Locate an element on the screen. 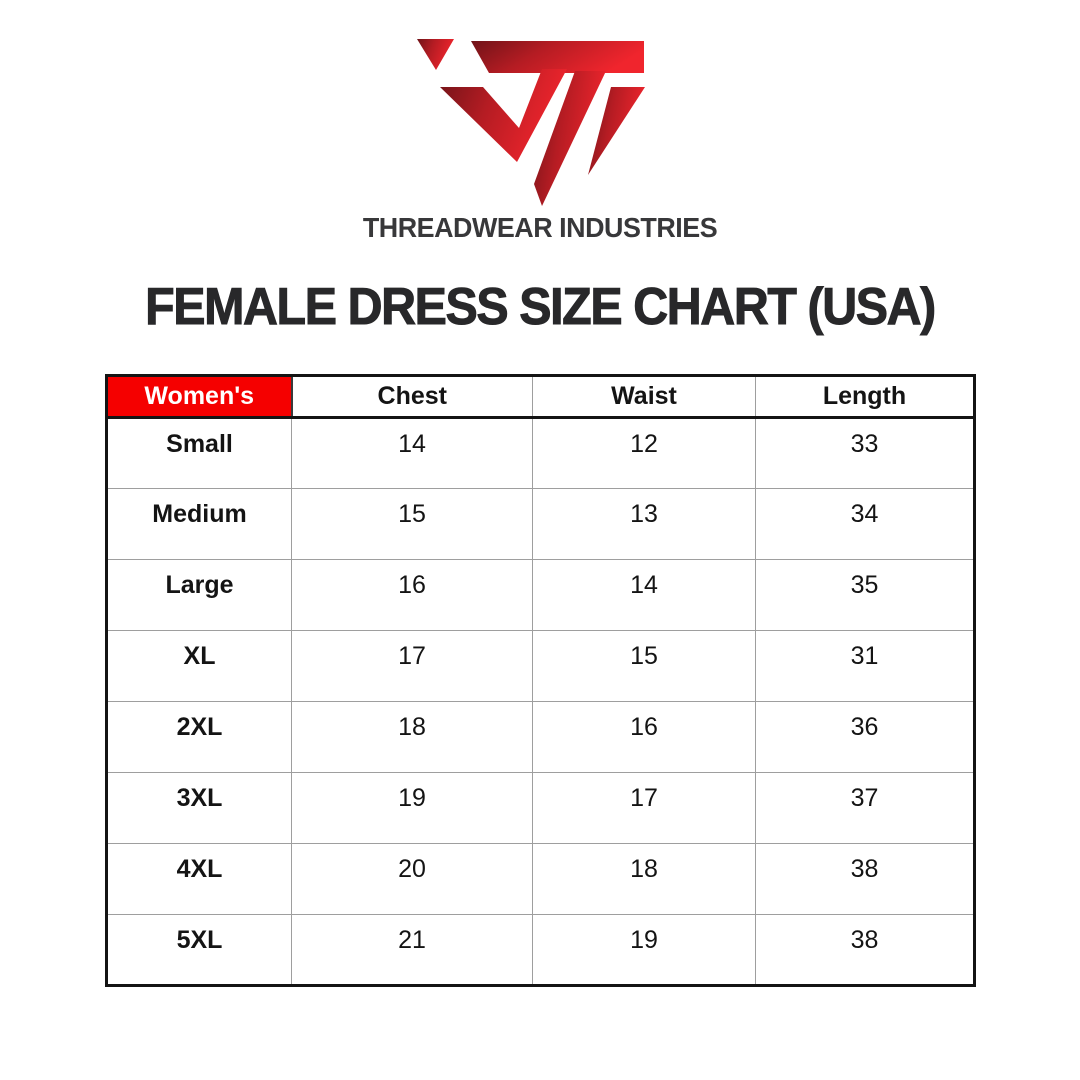  brand-logo is located at coordinates (529, 123).